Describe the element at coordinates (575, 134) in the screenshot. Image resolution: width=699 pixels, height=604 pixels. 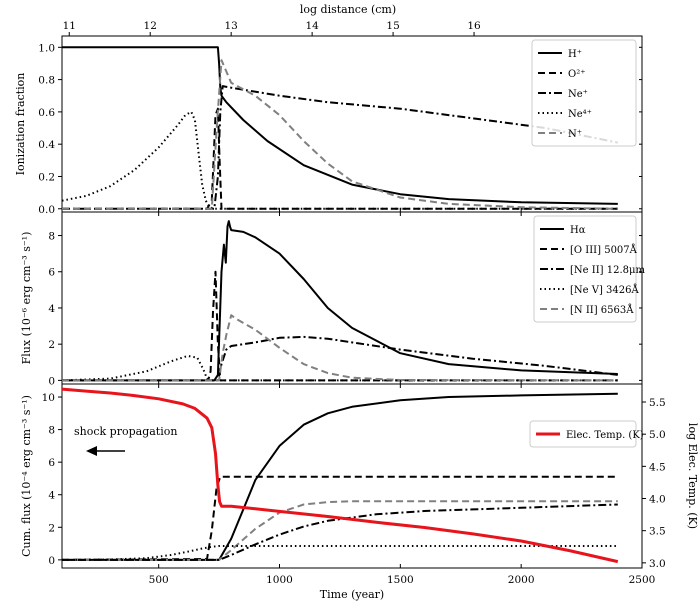
I see `legend-label: N⁺` at that location.